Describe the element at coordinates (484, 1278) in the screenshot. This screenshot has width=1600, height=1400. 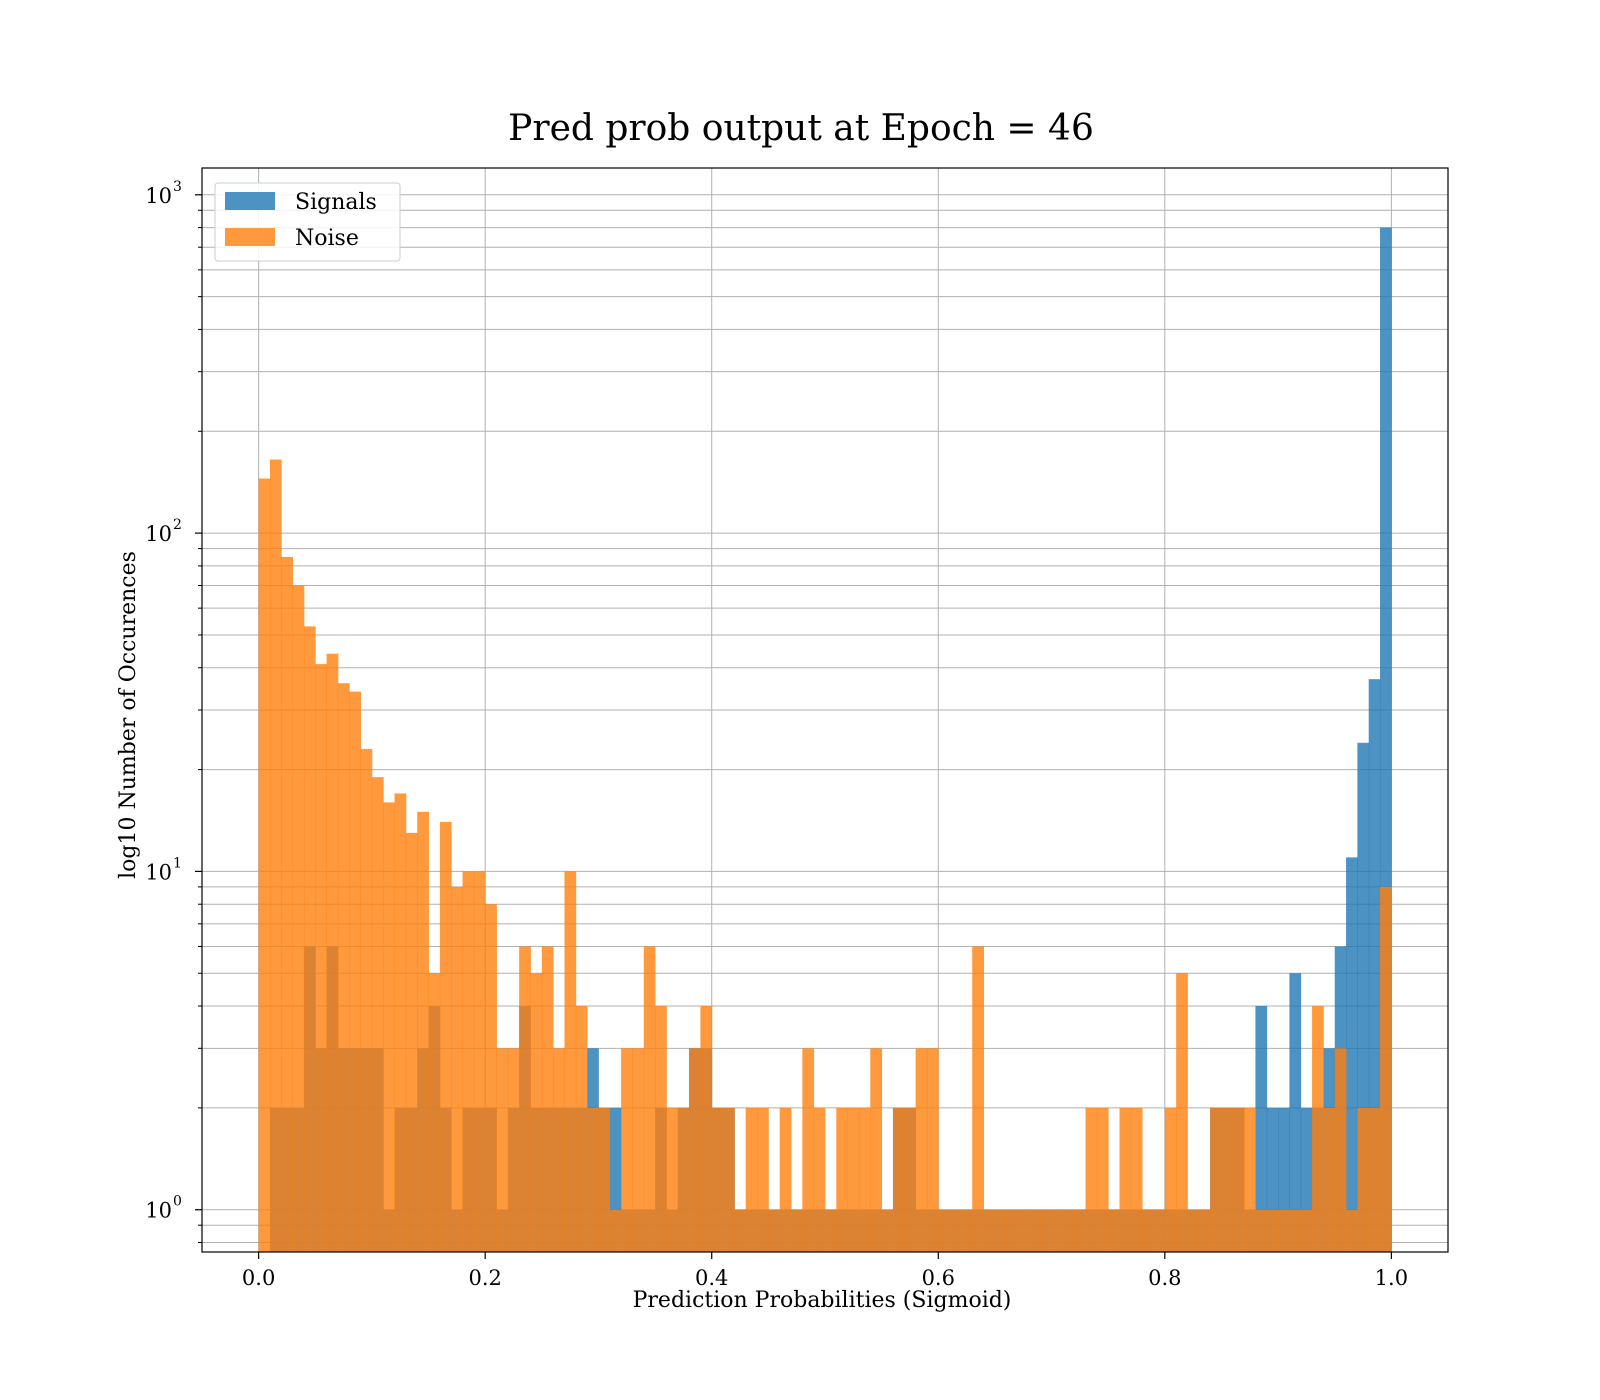
I see `x-tick-label: 0.2` at that location.